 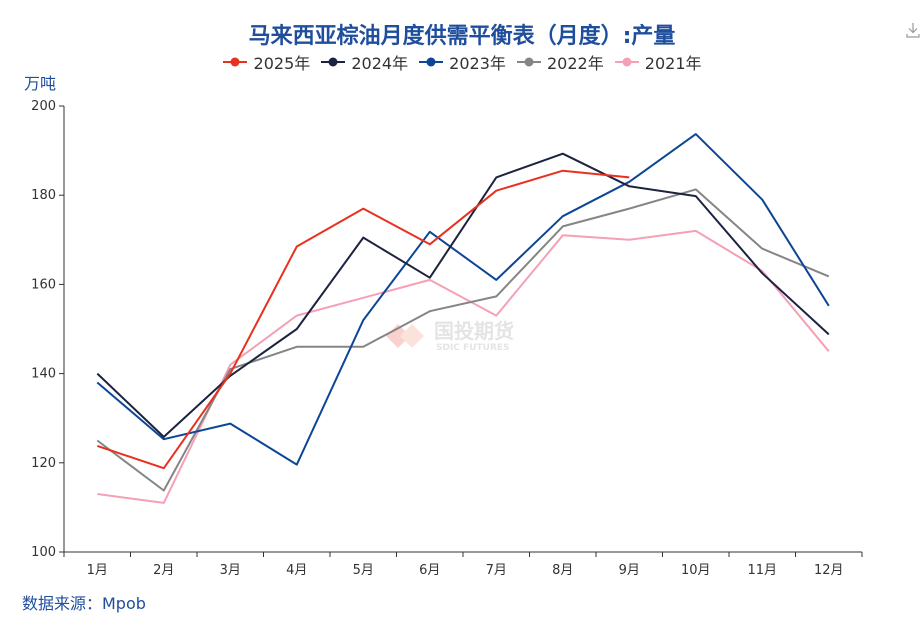 I want to click on legend: 2025年 2024年 2023年 2022年 2021年, so click(x=462, y=62).